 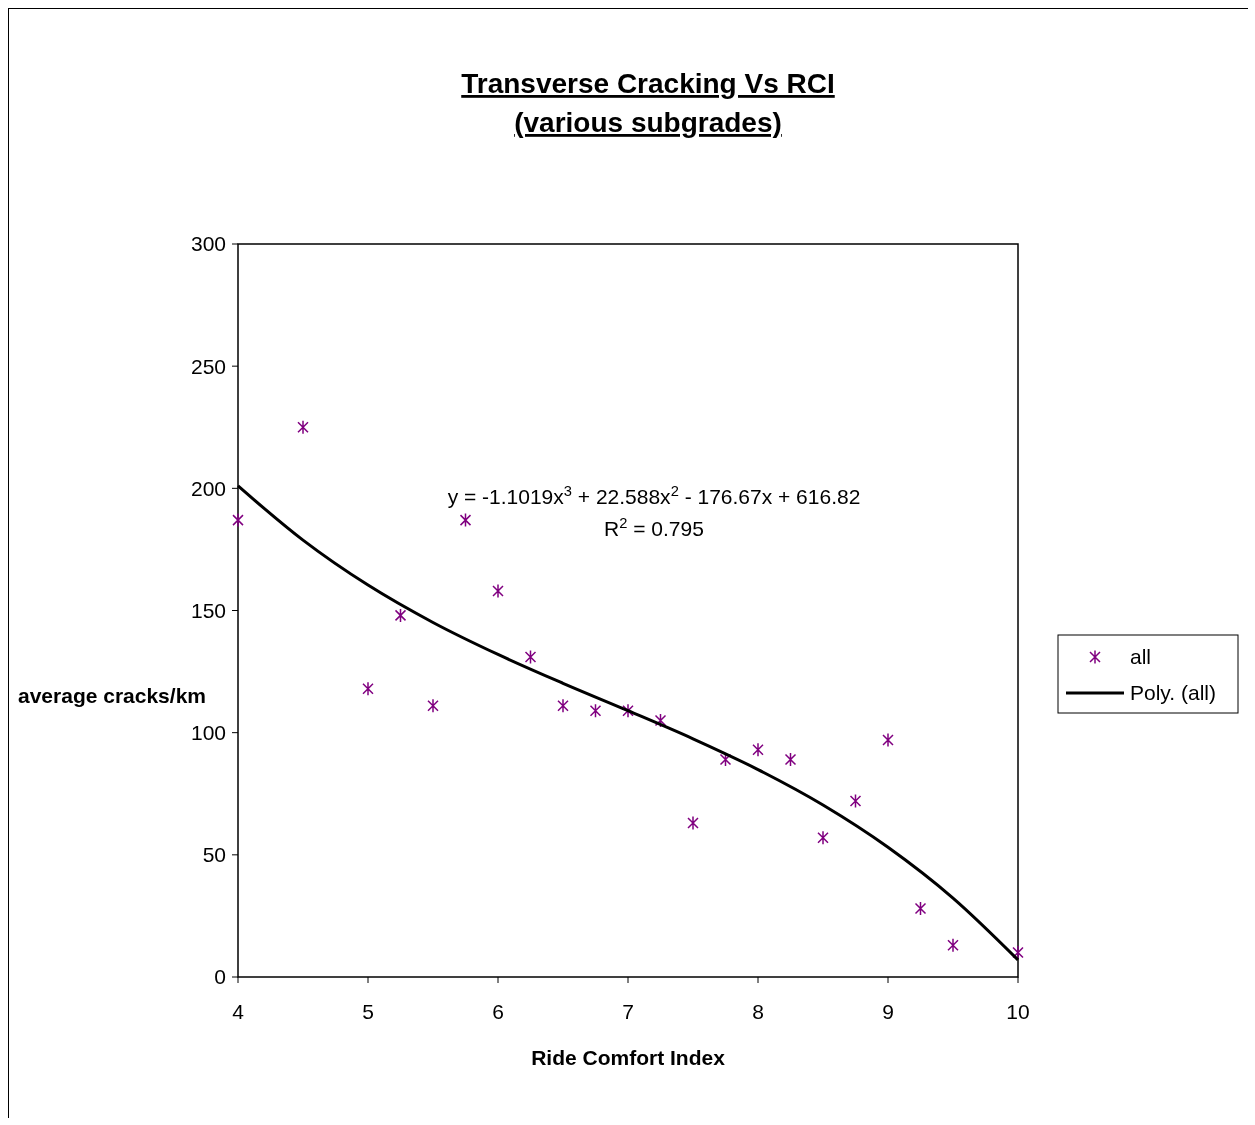 What do you see at coordinates (1018, 1011) in the screenshot?
I see `x-tick-label: 10` at bounding box center [1018, 1011].